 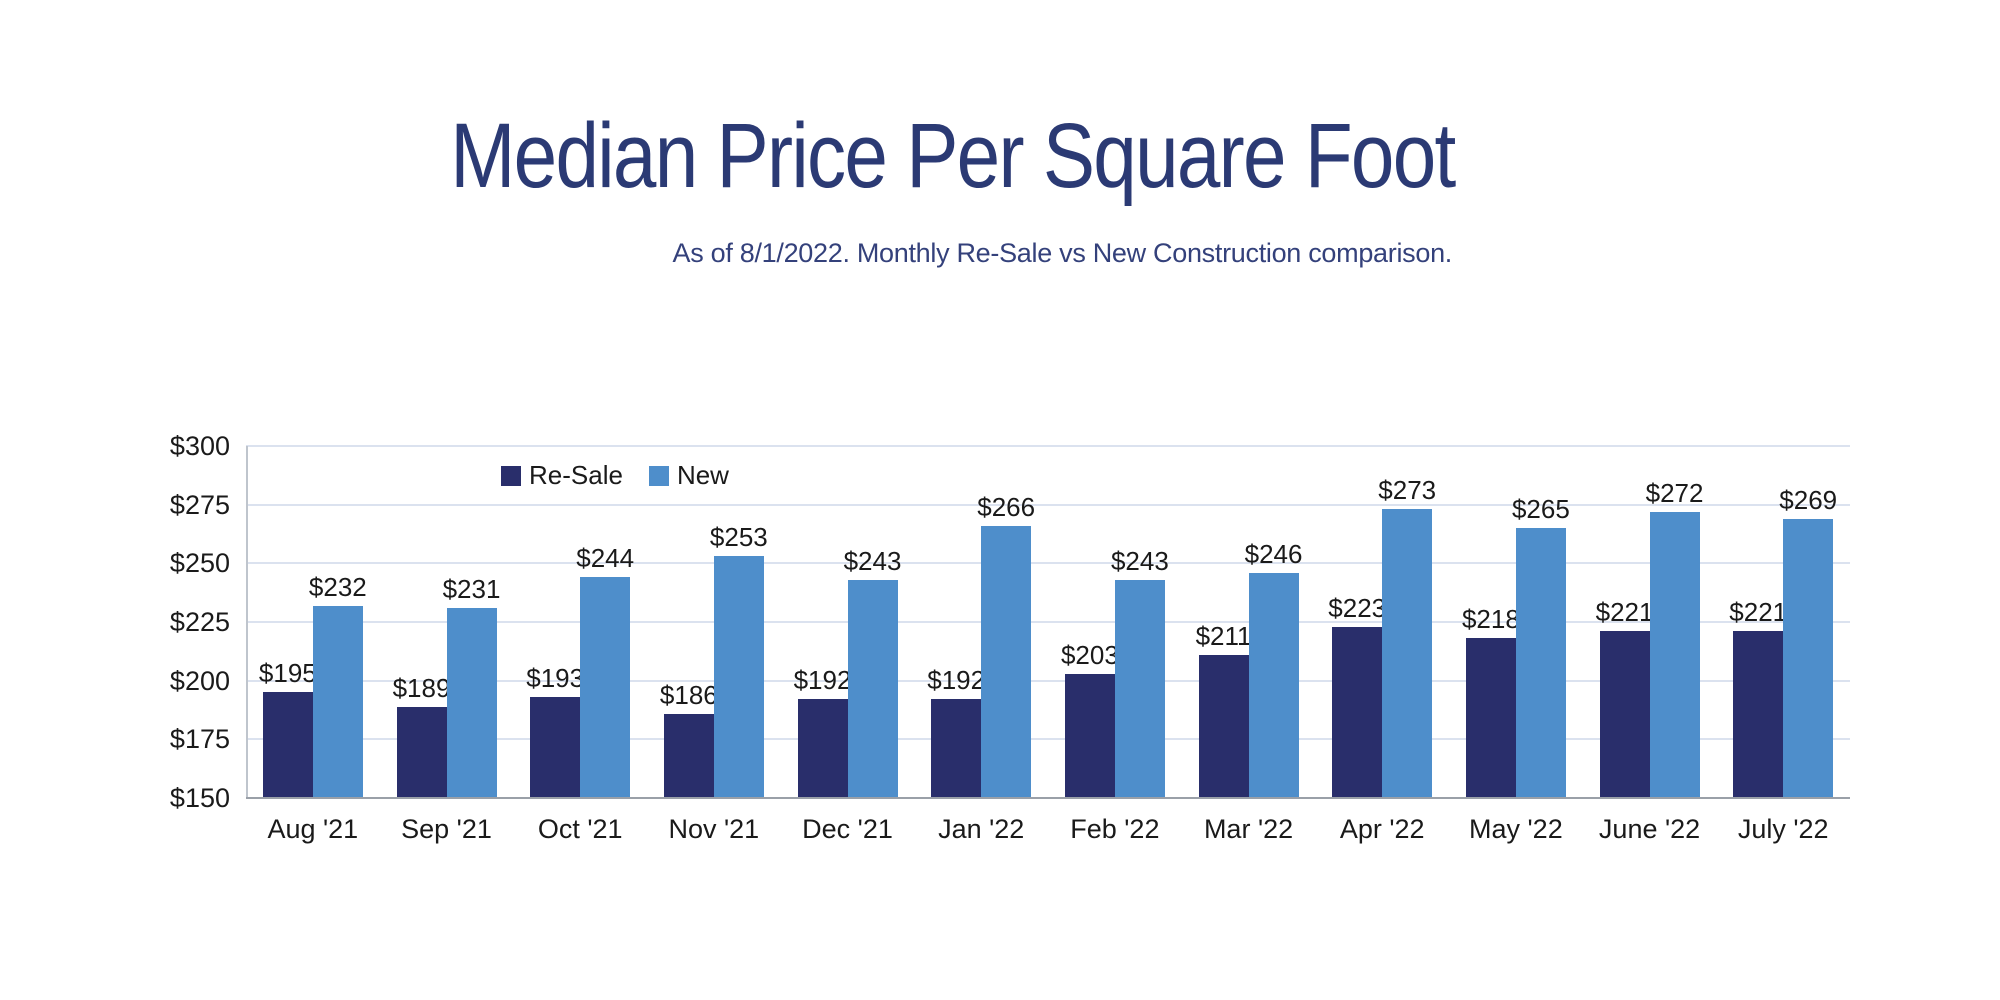 What do you see at coordinates (605, 558) in the screenshot?
I see `bar-value-label: $244` at bounding box center [605, 558].